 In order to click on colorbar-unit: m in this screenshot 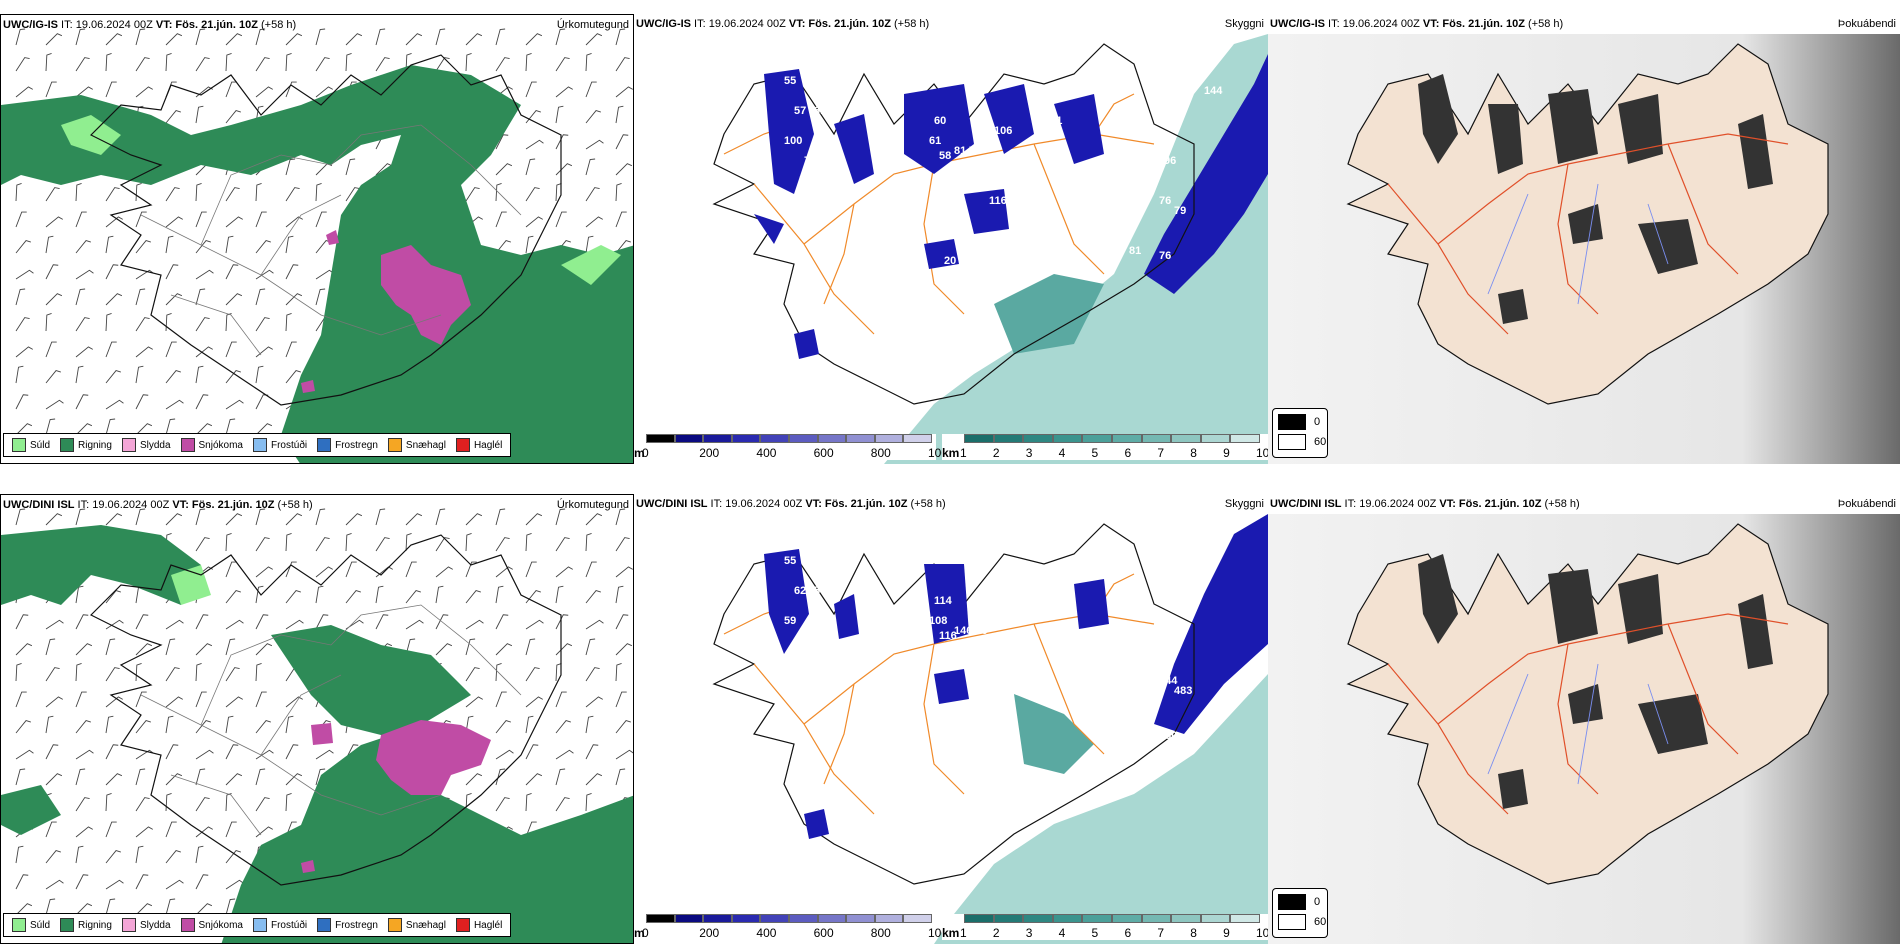, I will do `click(639, 933)`.